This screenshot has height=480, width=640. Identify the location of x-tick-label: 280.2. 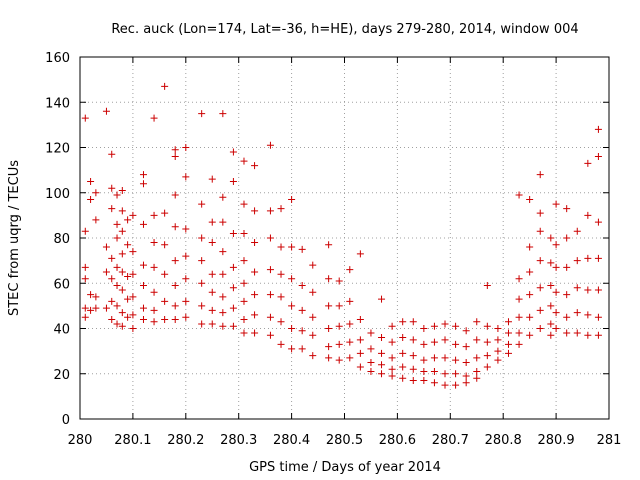
(185, 440).